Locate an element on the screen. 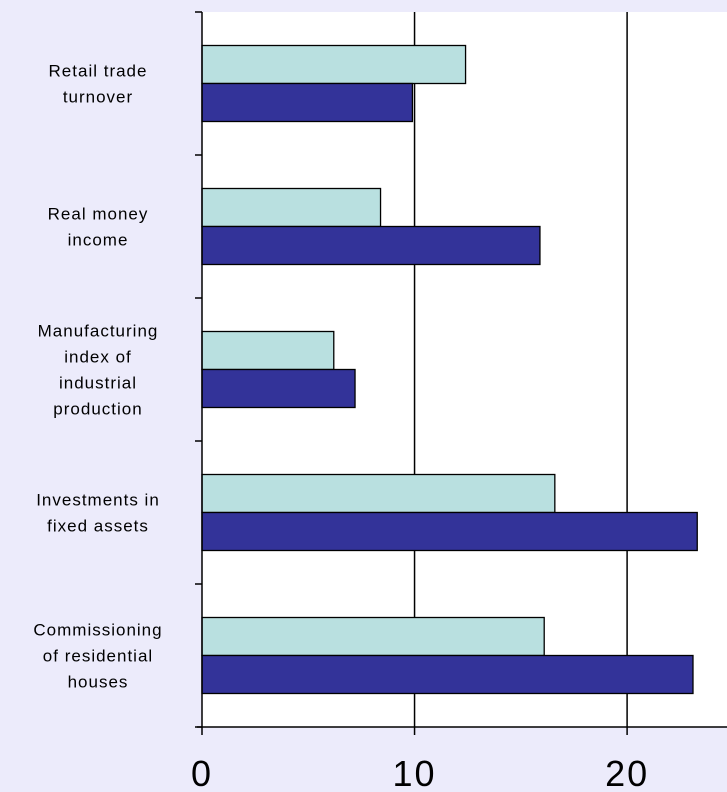 This screenshot has width=727, height=792. bar-series1-cat3 is located at coordinates (268, 350).